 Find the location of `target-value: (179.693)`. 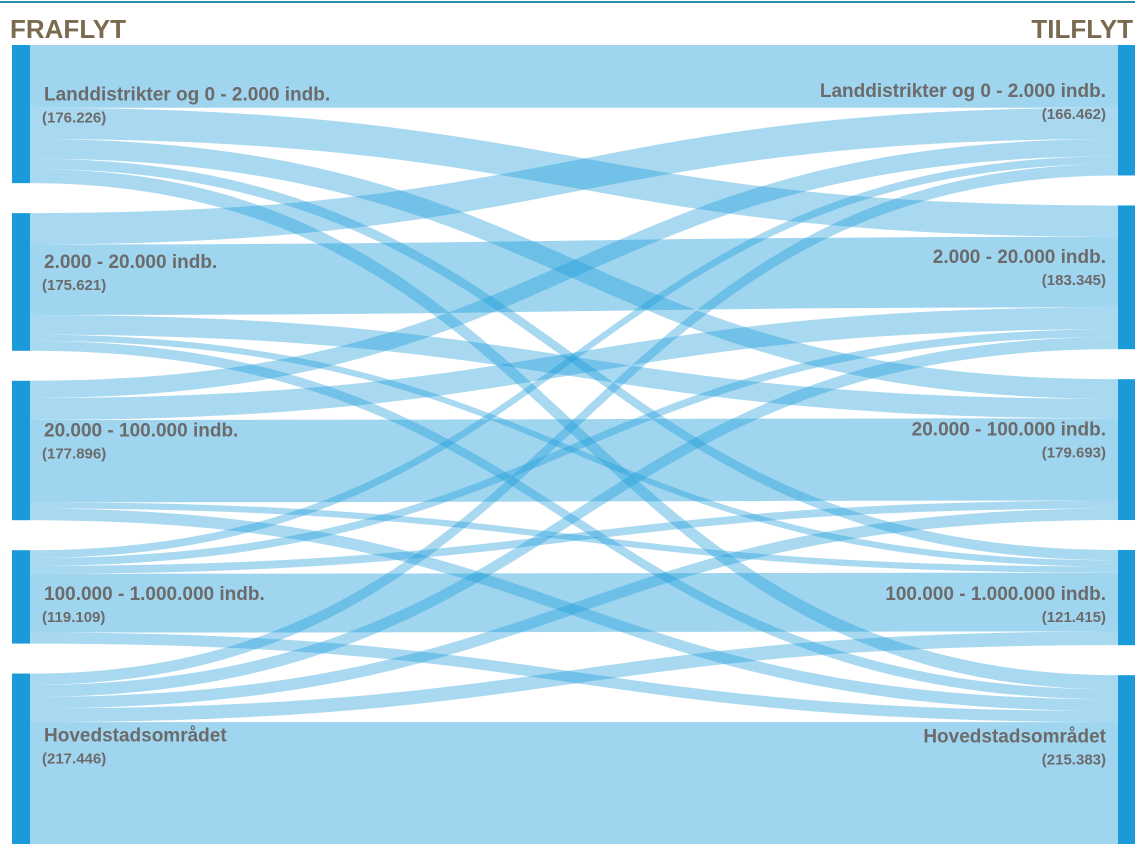

target-value: (179.693) is located at coordinates (1074, 453).